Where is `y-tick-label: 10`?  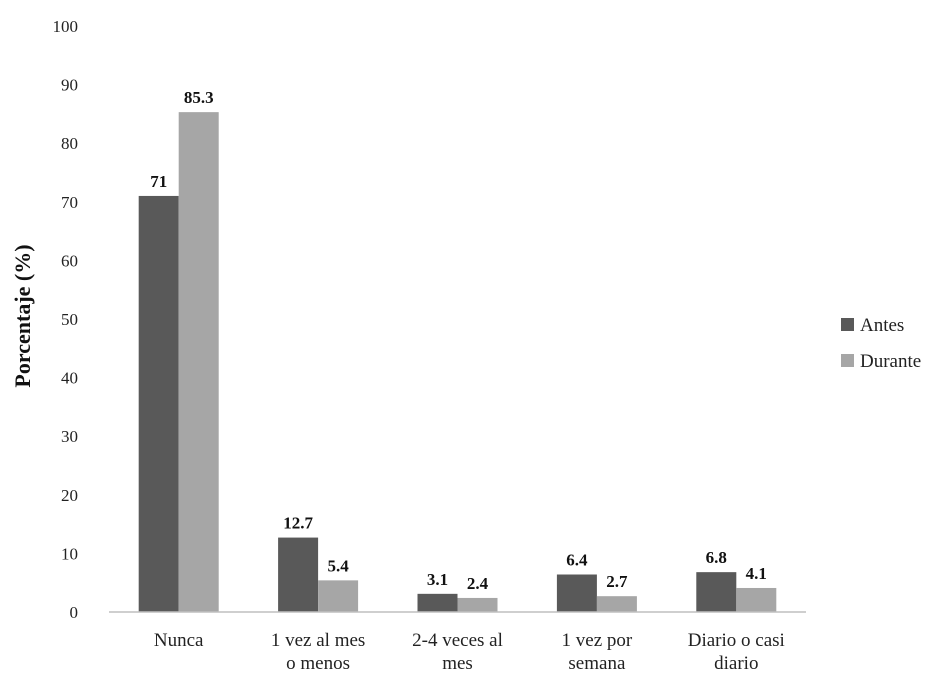
y-tick-label: 10 is located at coordinates (69, 553).